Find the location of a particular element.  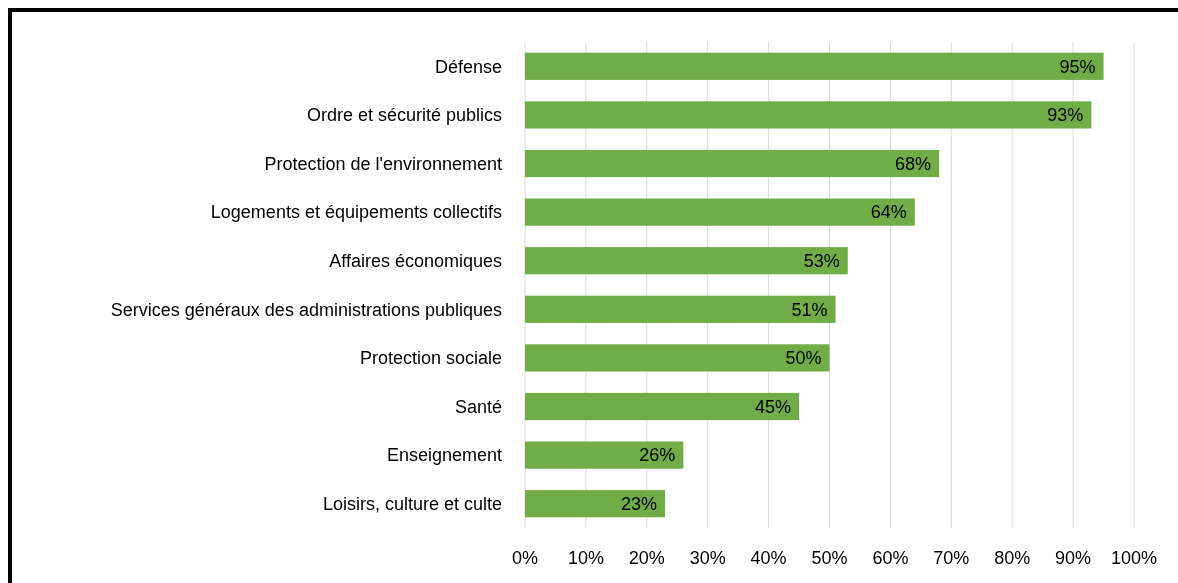

y-tick-label: Santé is located at coordinates (478, 406).